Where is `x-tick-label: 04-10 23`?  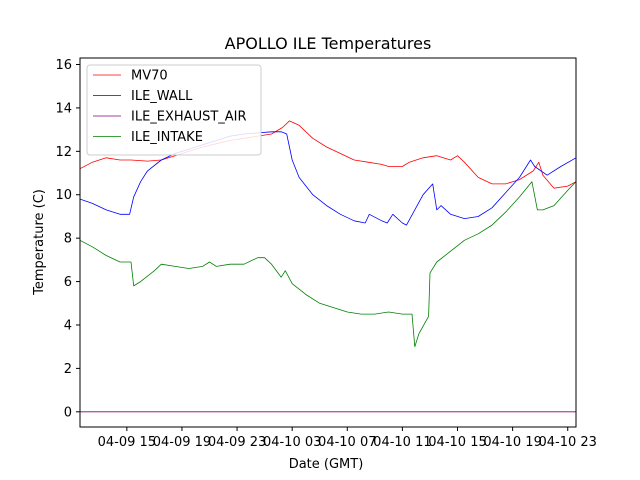
x-tick-label: 04-10 23 is located at coordinates (568, 442).